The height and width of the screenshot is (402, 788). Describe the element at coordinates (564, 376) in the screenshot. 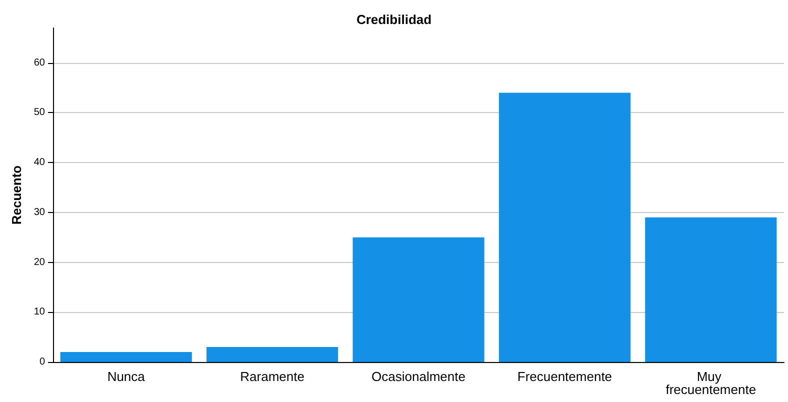

I see `x-tick-label: Frecuentemente` at that location.